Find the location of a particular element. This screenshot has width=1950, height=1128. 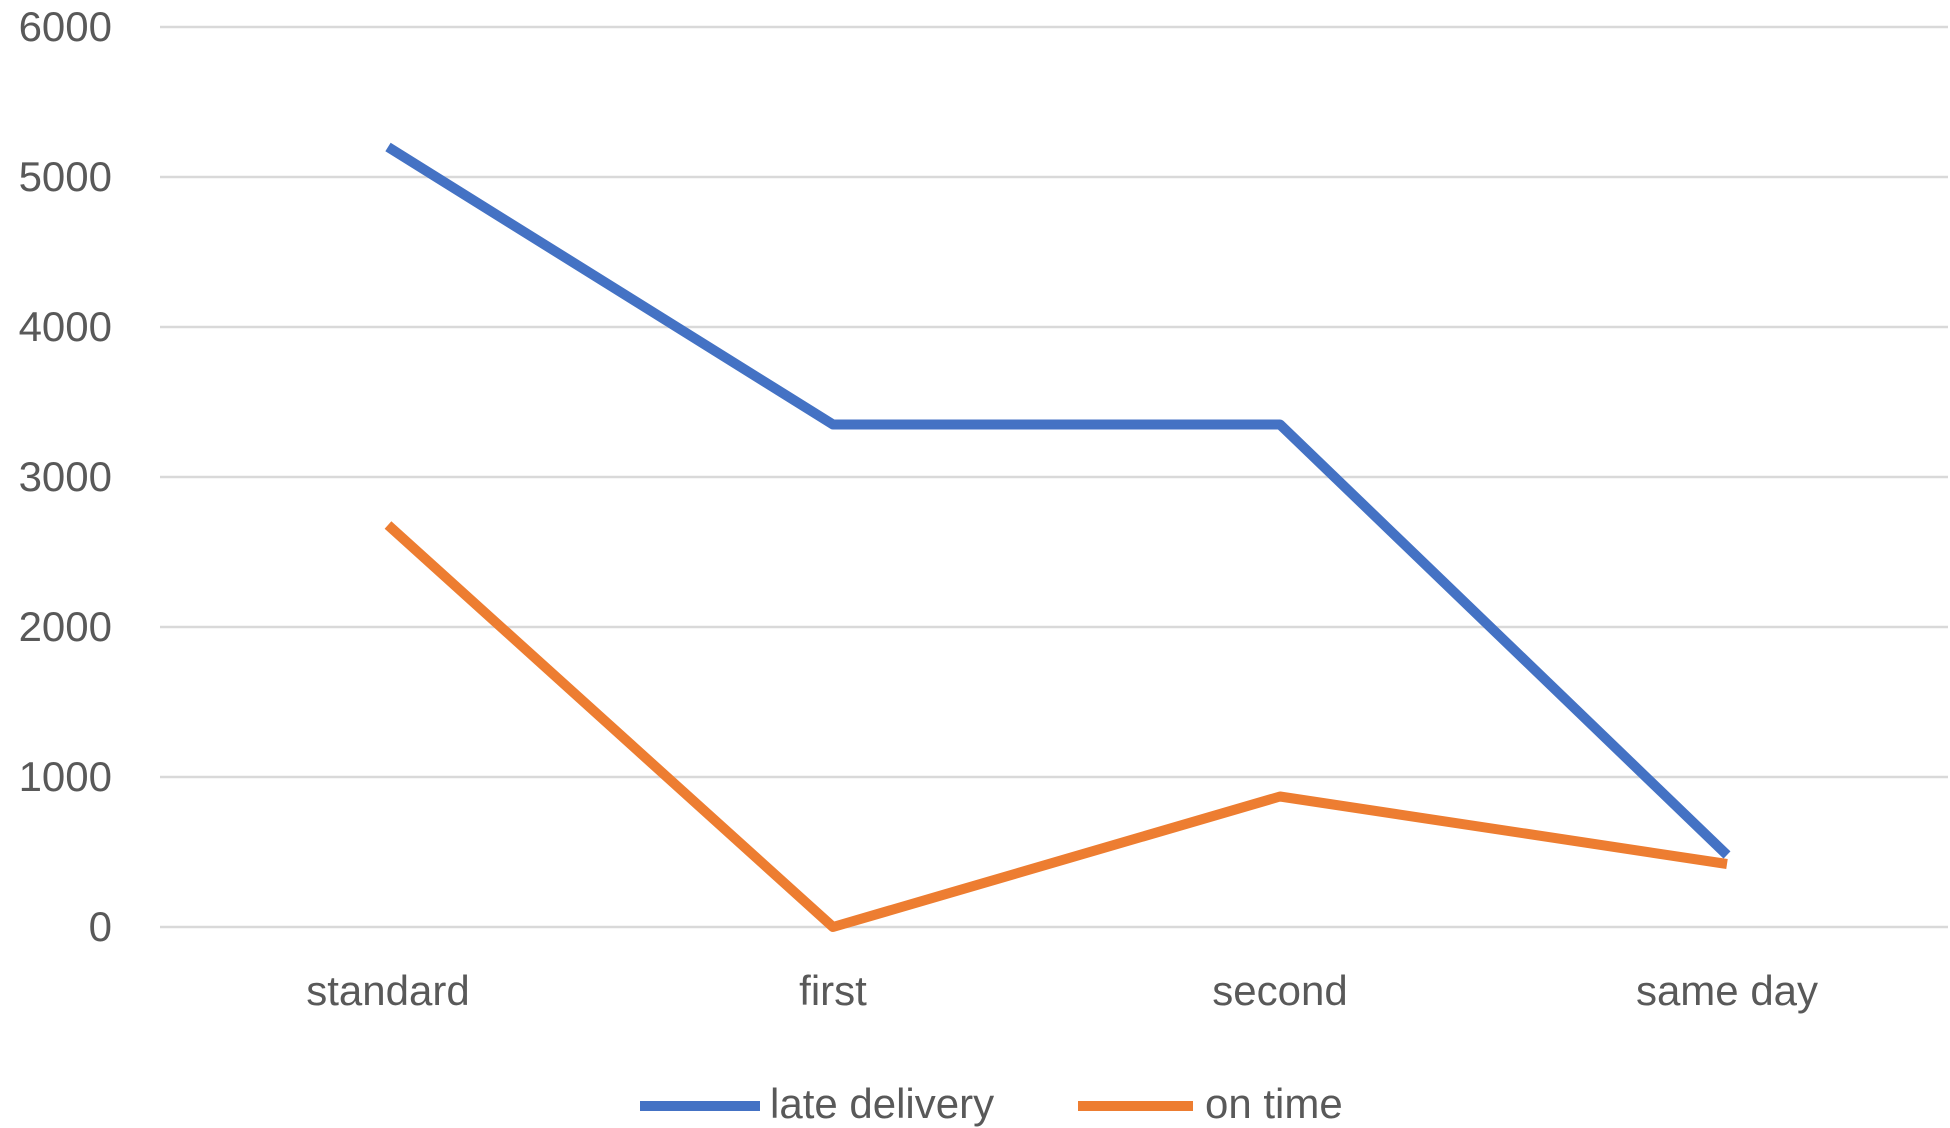

y-tick-label: 5000 is located at coordinates (65, 176).